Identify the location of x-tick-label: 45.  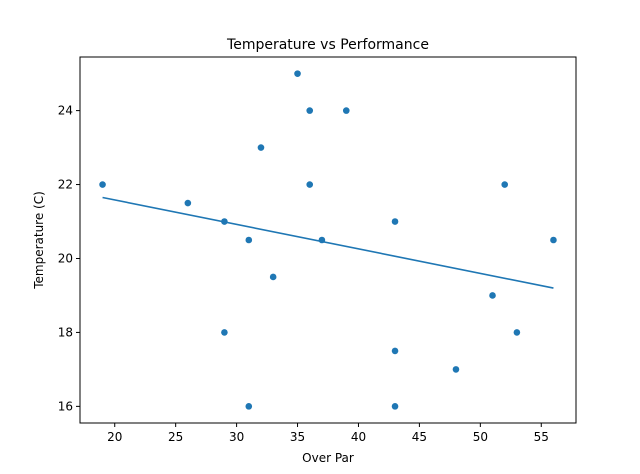
(419, 437).